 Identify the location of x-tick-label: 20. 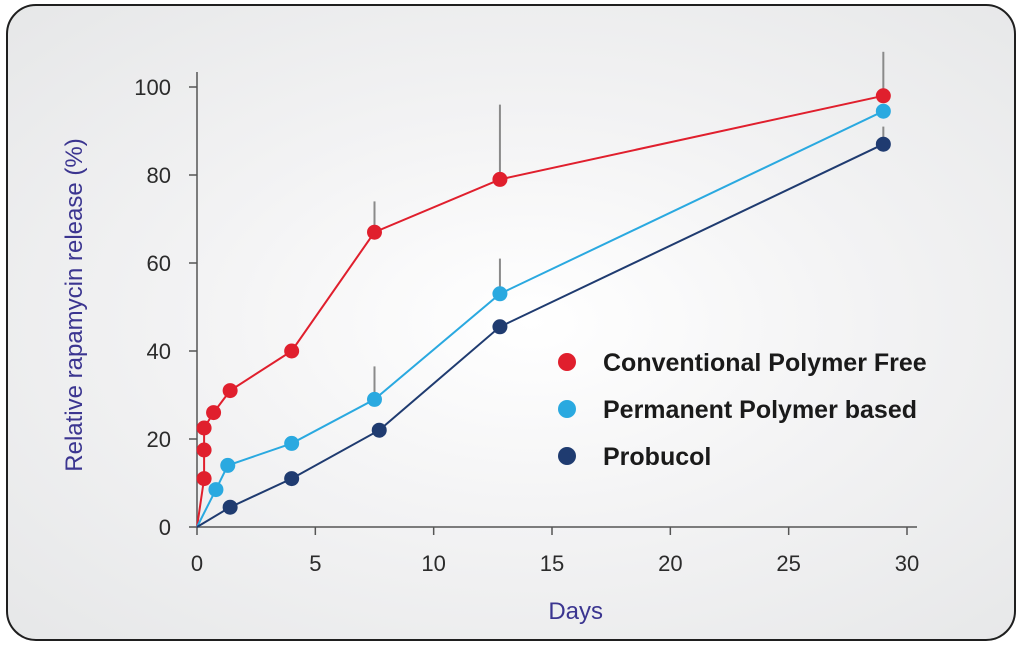
(670, 563).